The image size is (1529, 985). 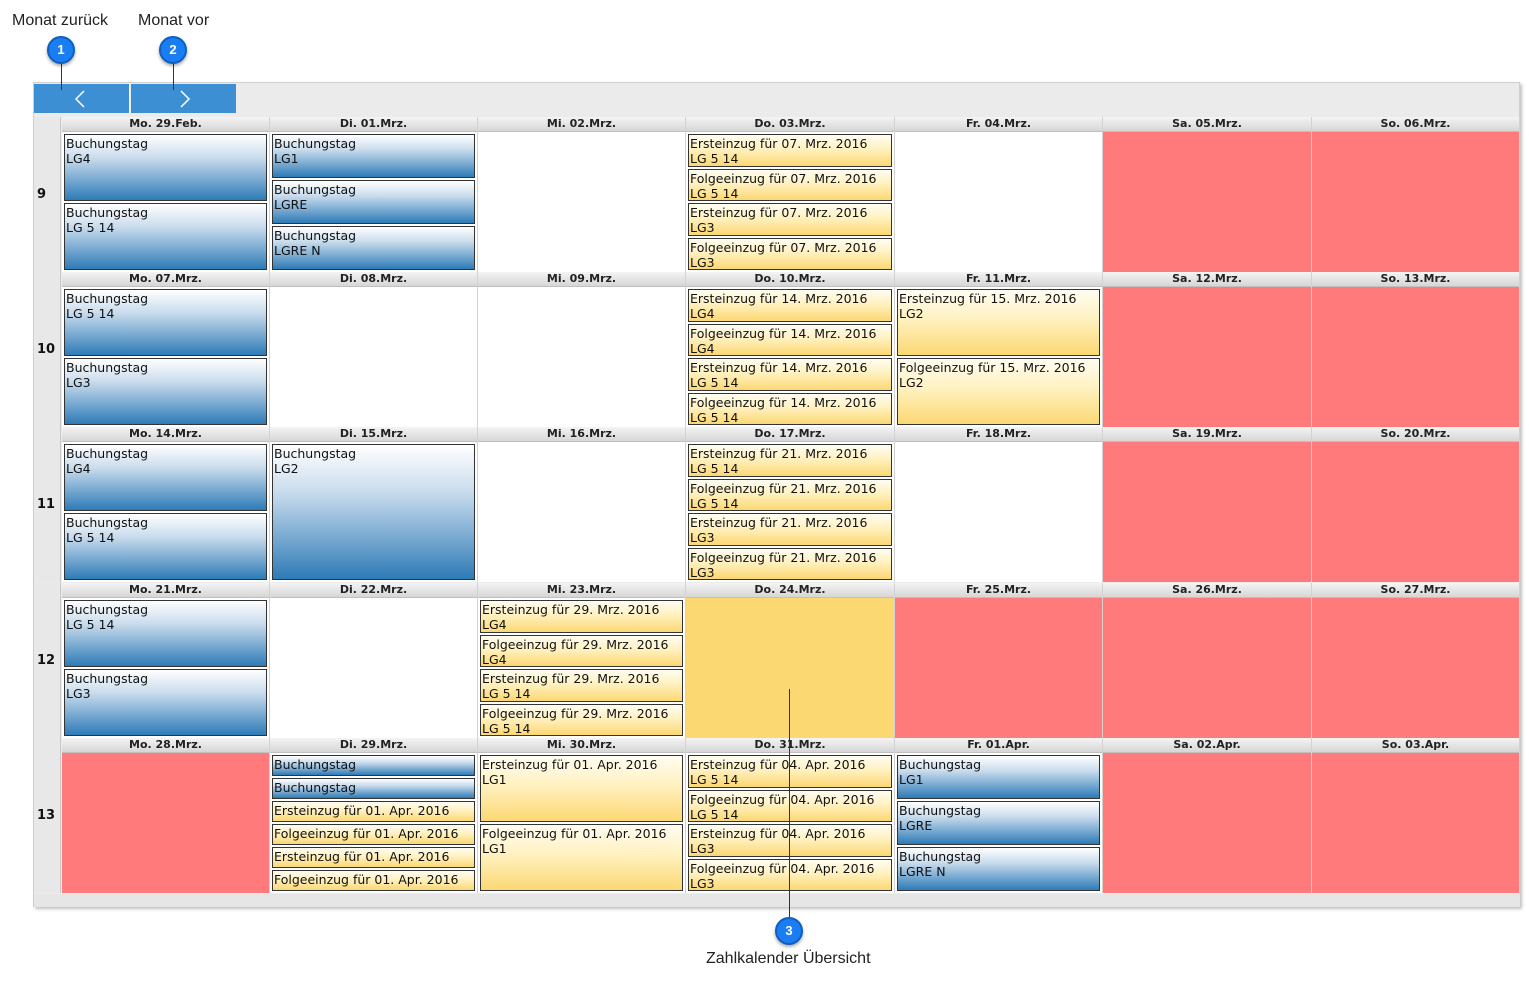 I want to click on calendar-day-cell: Sa. 19.Mrz., so click(x=1207, y=504).